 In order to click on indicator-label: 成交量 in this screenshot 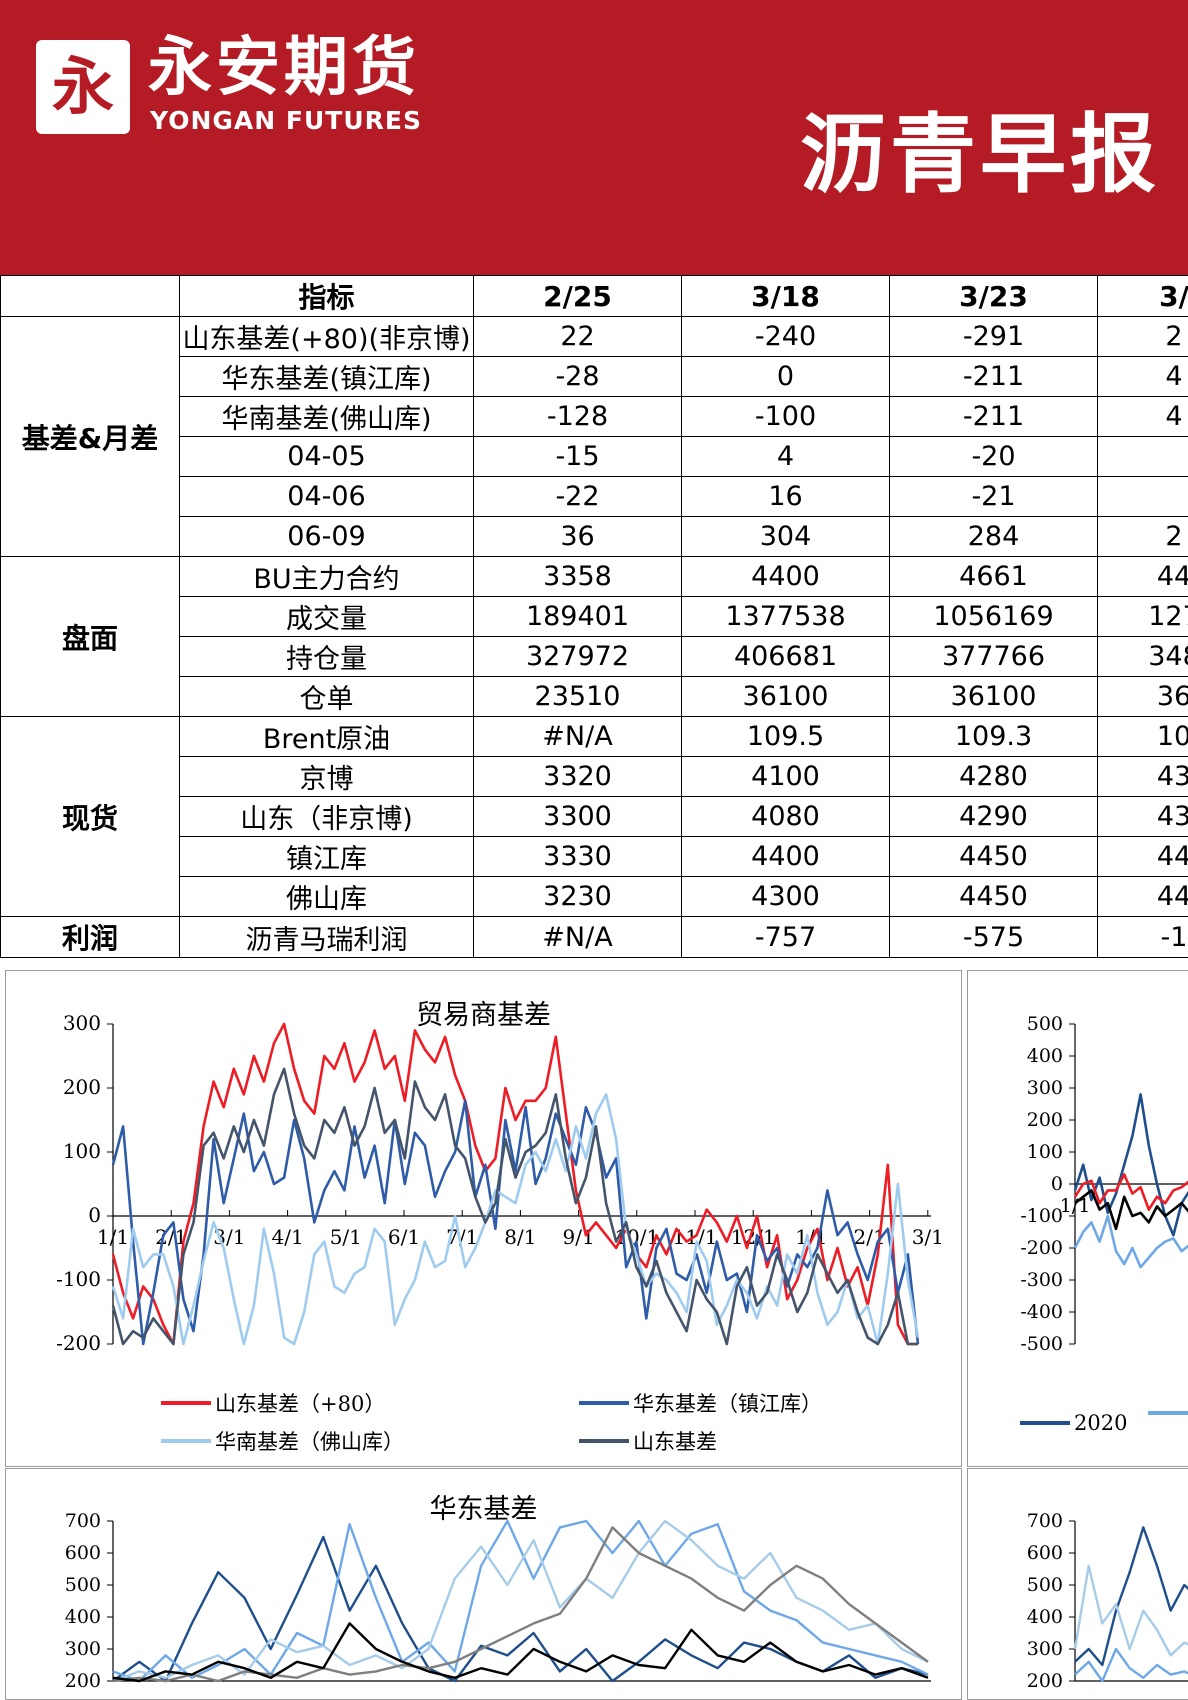, I will do `click(327, 617)`.